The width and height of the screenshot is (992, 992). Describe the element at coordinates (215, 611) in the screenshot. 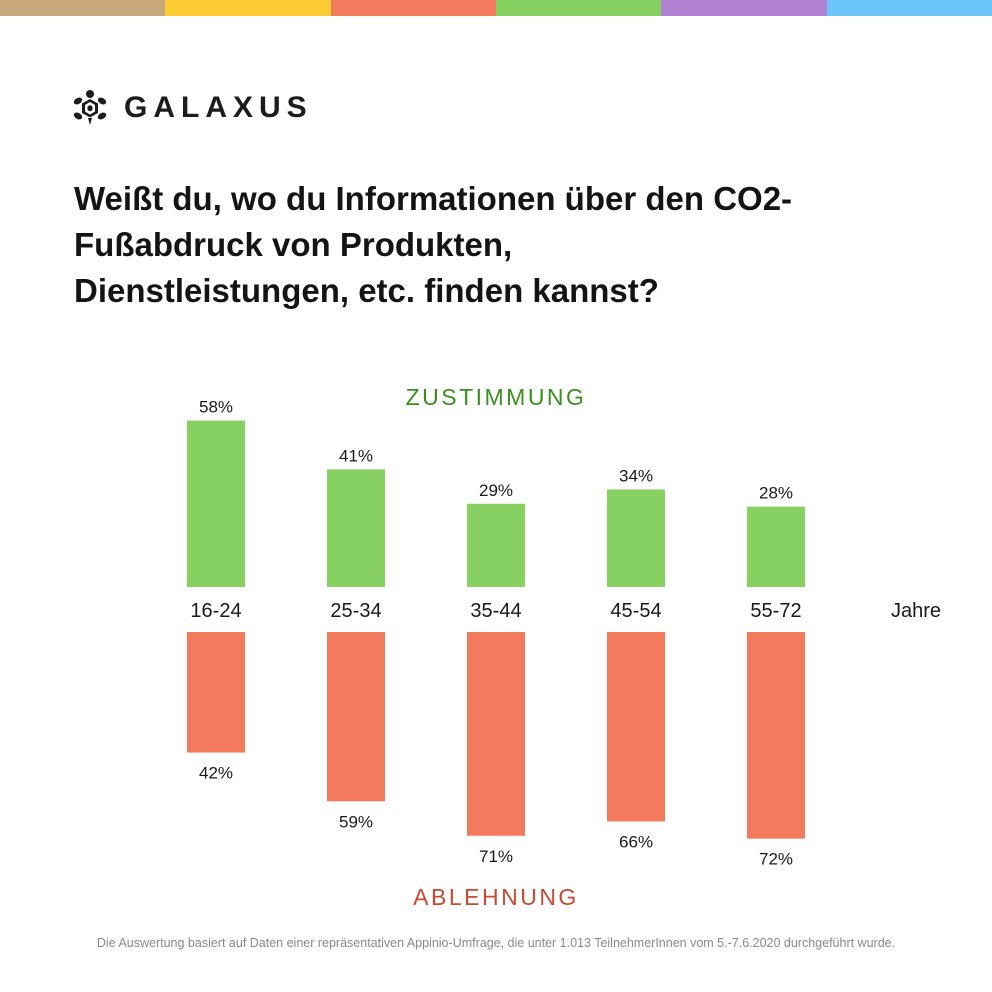

I see `category-label-16-24: 16-24` at that location.